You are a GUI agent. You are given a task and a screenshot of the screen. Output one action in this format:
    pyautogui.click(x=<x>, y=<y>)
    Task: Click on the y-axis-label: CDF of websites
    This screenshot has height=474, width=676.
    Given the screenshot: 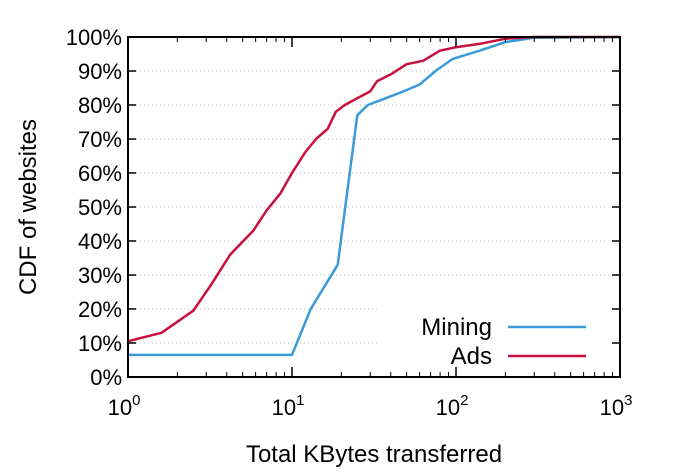 What is the action you would take?
    pyautogui.click(x=28, y=207)
    